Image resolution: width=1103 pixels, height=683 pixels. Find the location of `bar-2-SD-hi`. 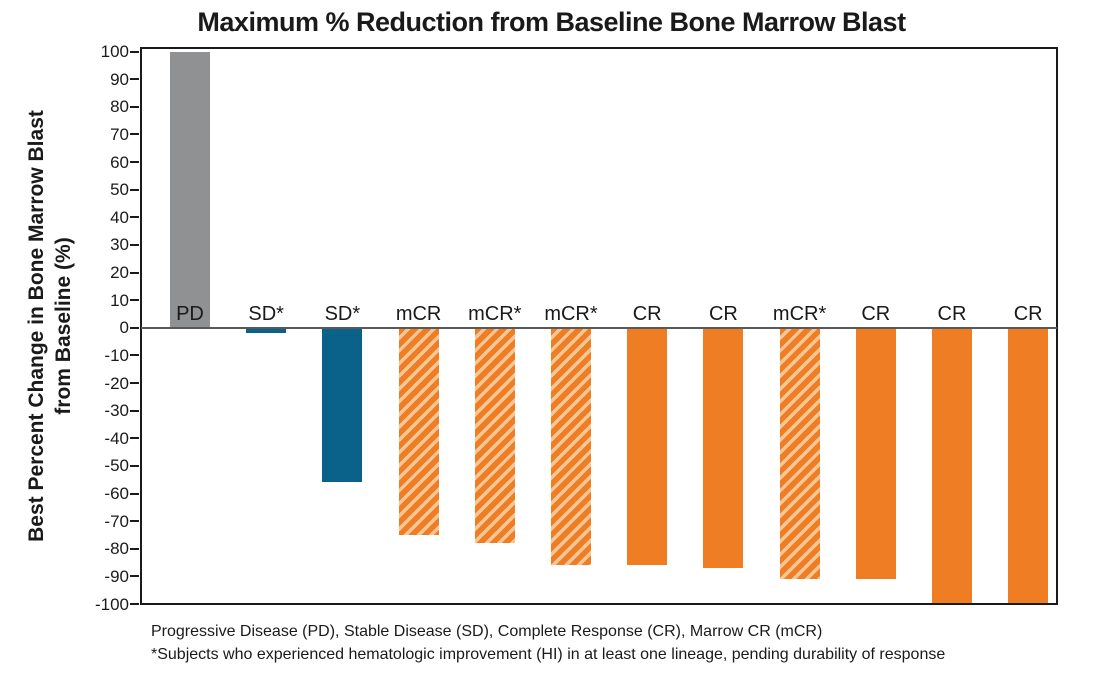

bar-2-SD-hi is located at coordinates (266, 330).